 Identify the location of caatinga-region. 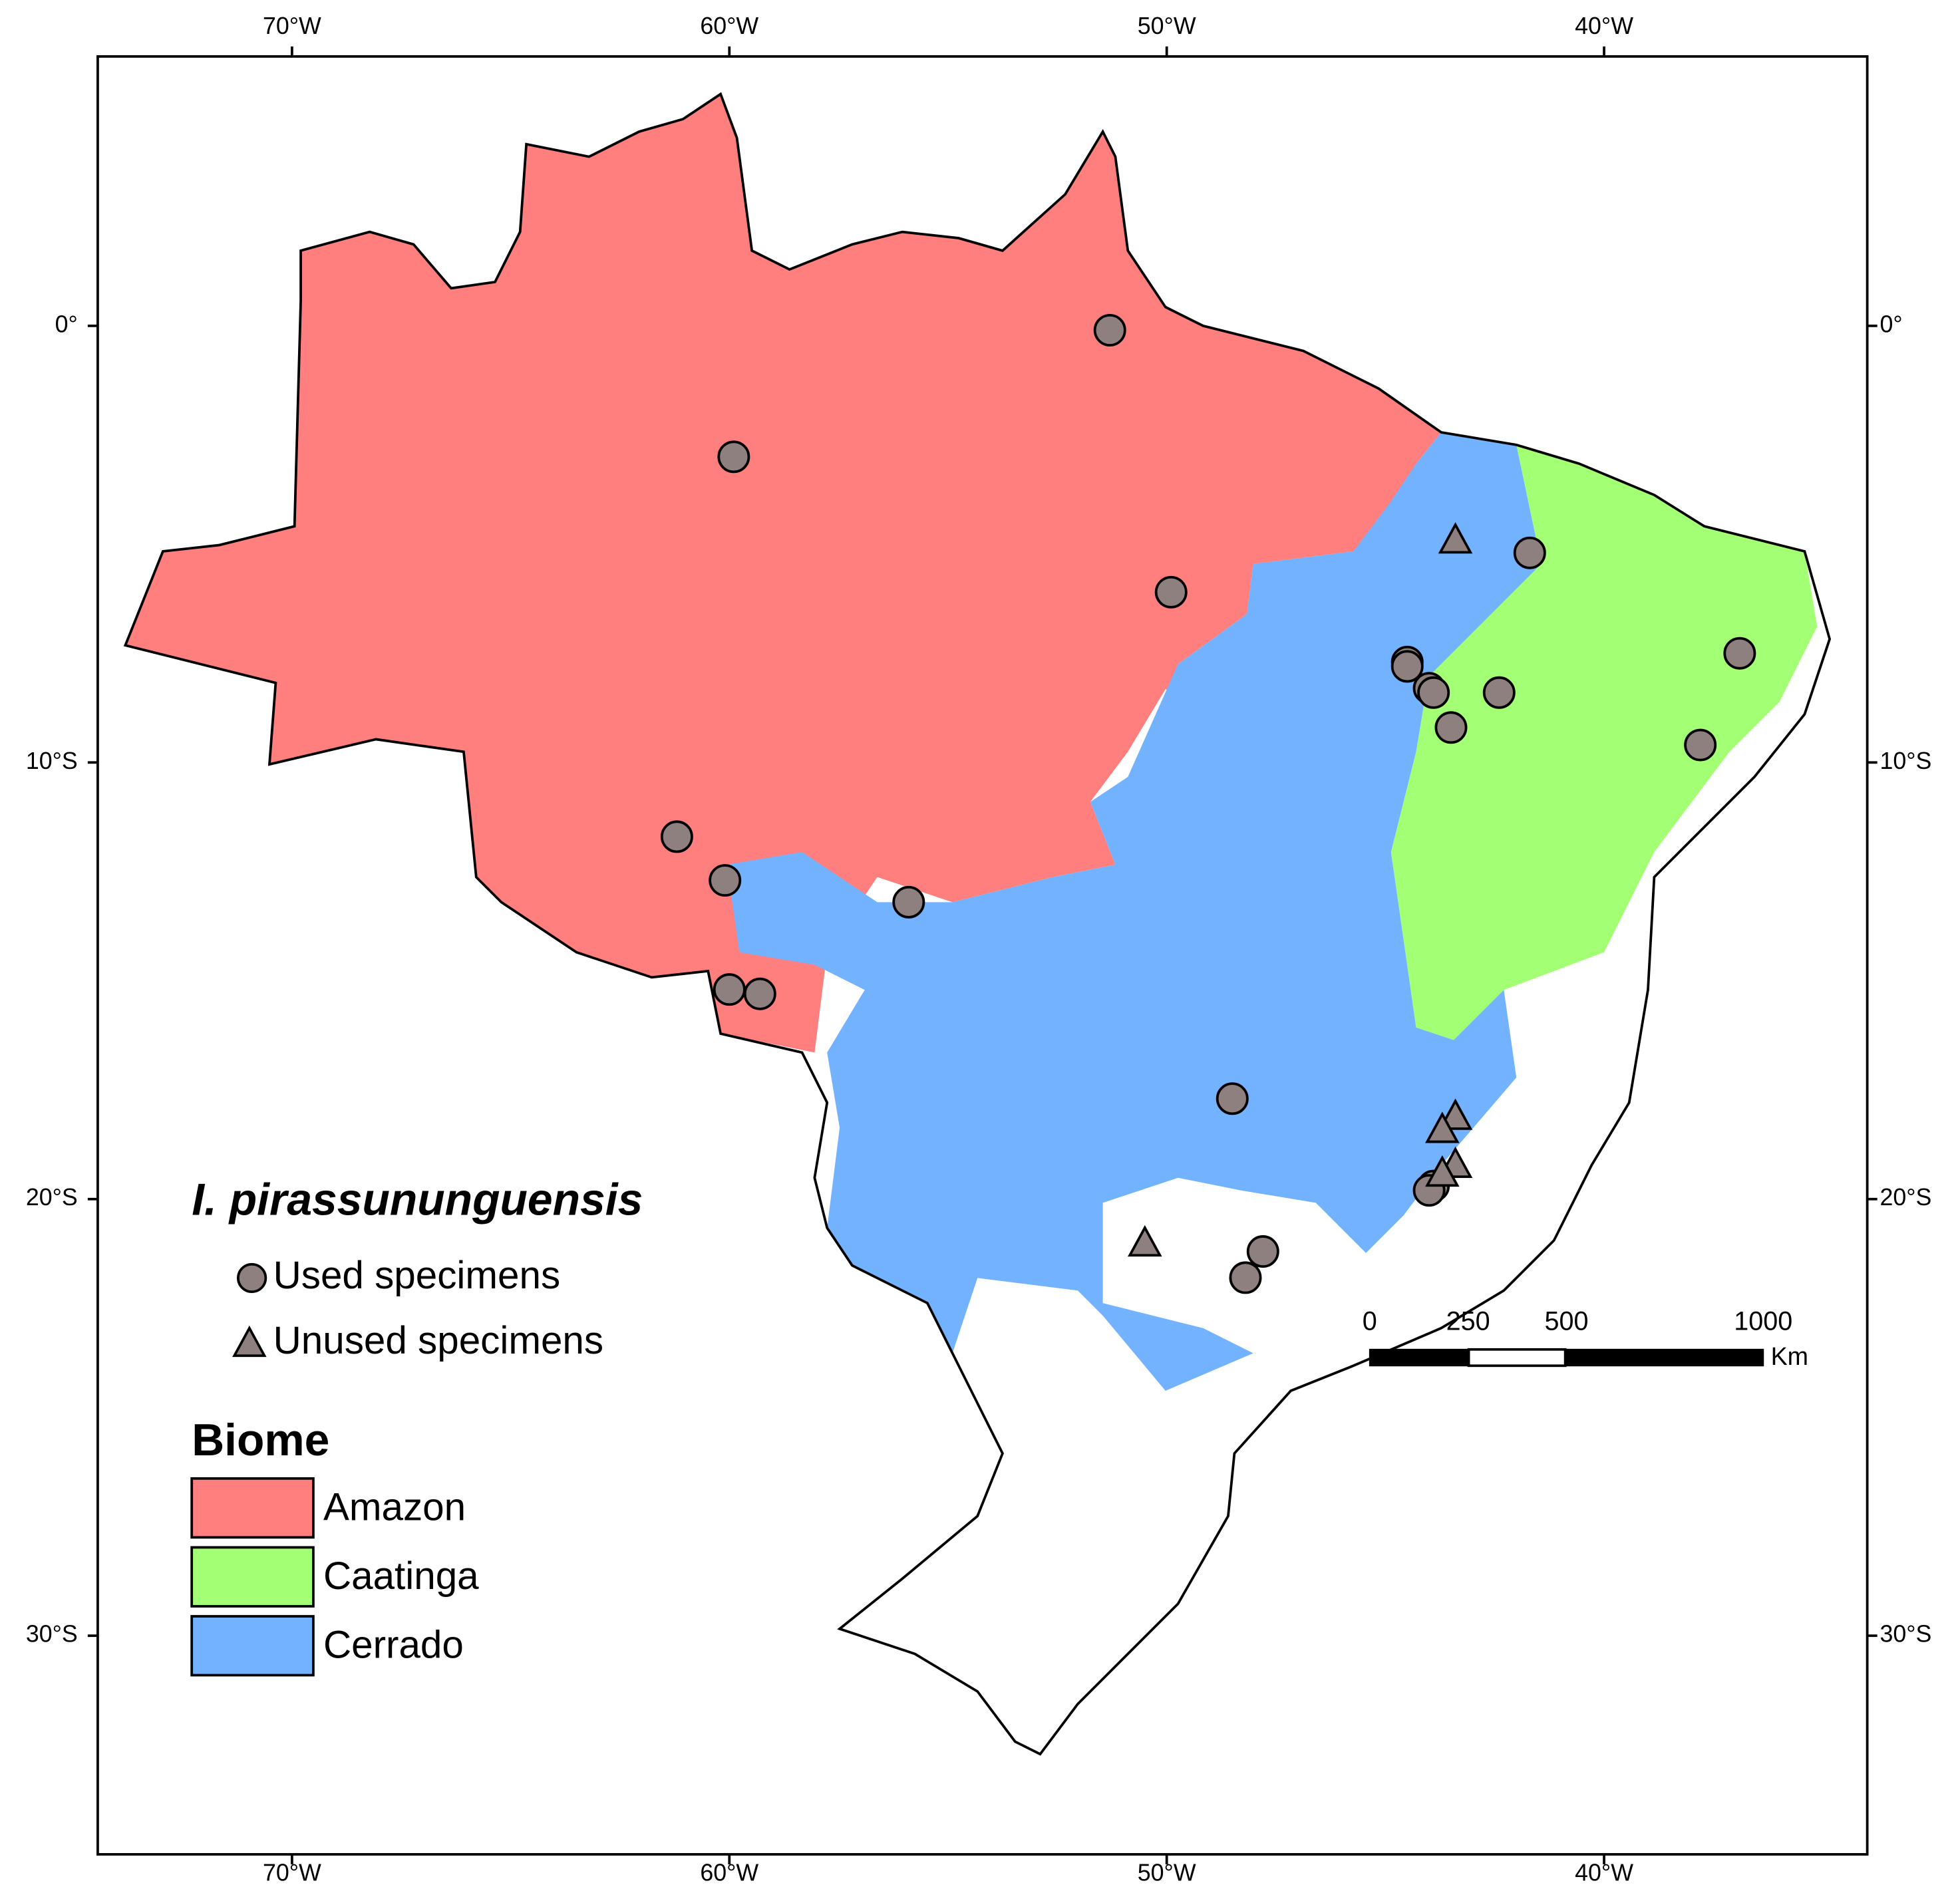
(1604, 742).